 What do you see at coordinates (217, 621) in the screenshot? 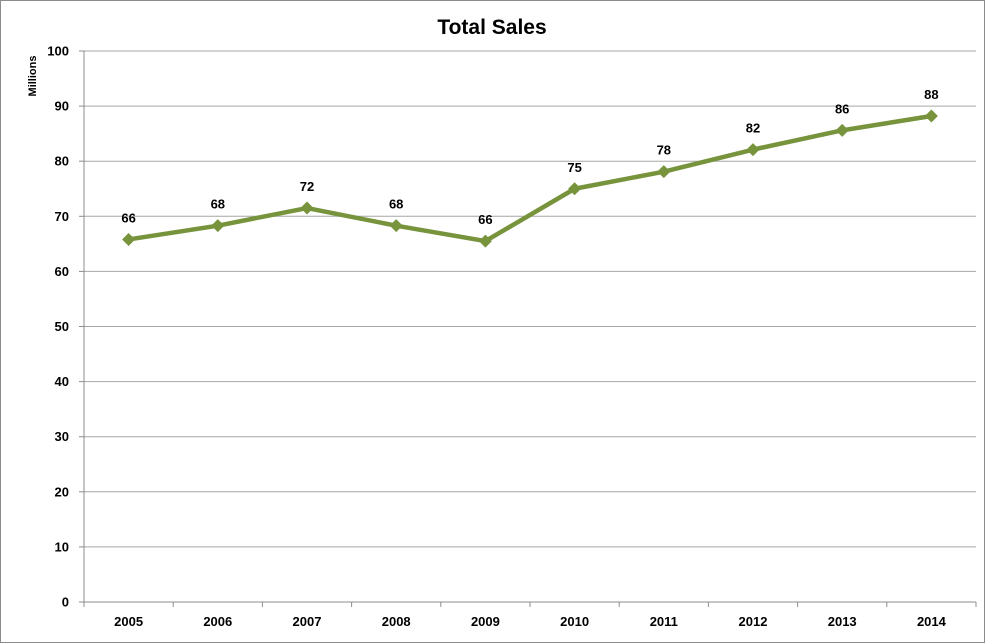
I see `x-tick-label: 2006` at bounding box center [217, 621].